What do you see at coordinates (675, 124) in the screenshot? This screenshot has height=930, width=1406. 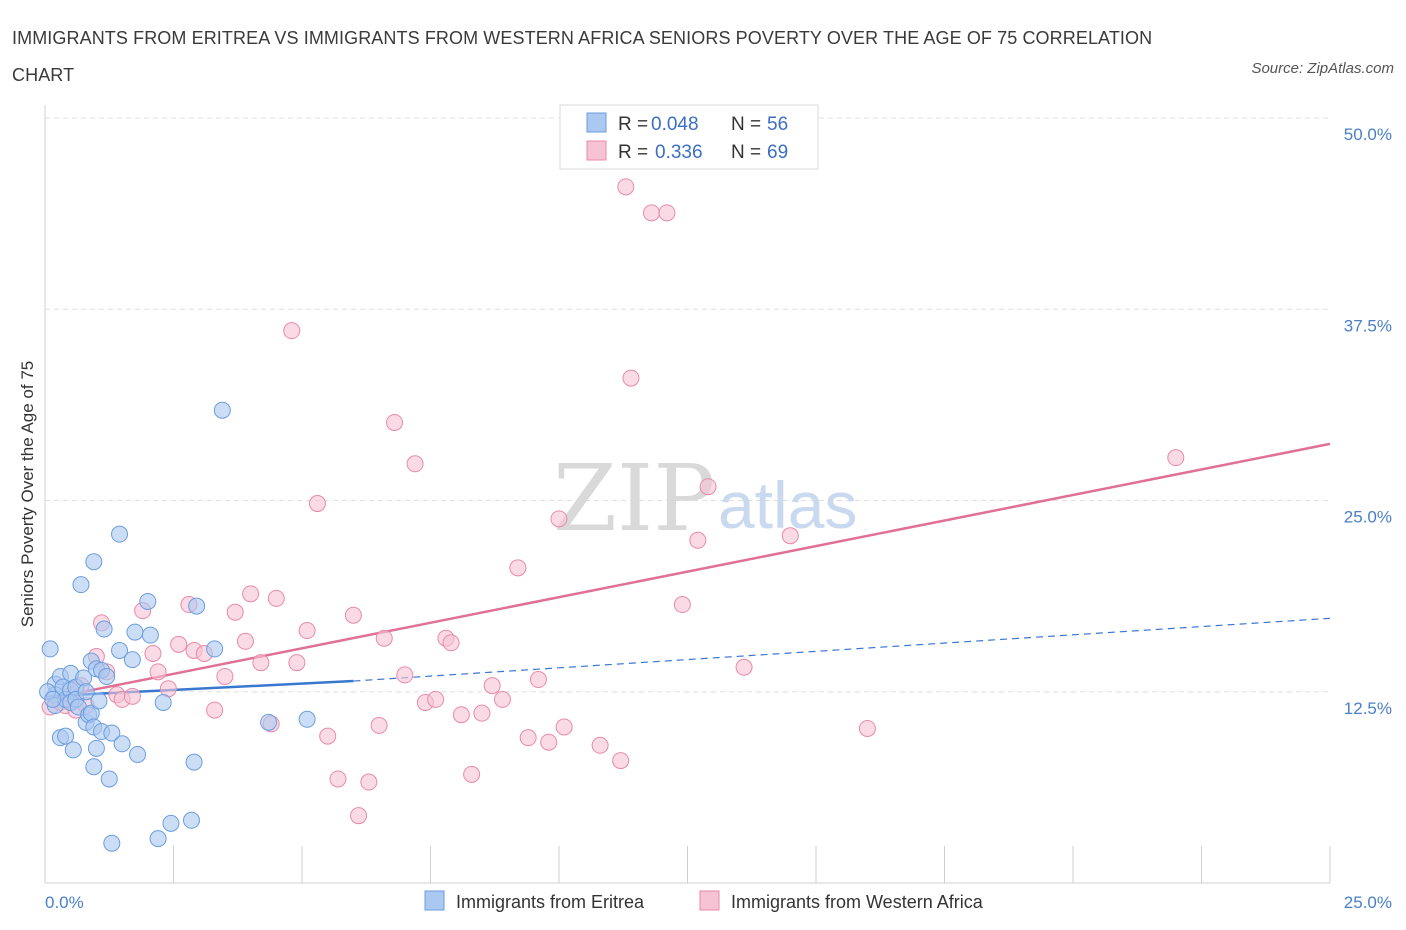 I see `legend-r-value-eritrea: 0.048` at bounding box center [675, 124].